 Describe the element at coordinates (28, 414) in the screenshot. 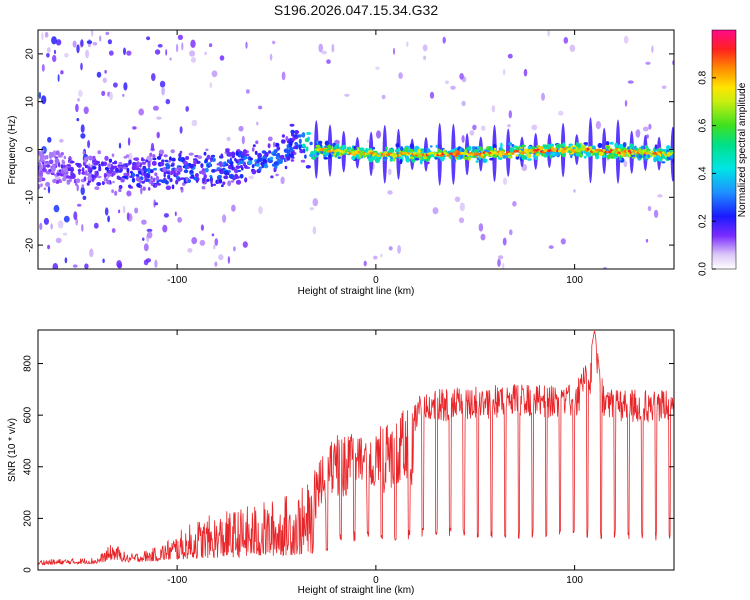

I see `snr-ytick-label: 600` at that location.